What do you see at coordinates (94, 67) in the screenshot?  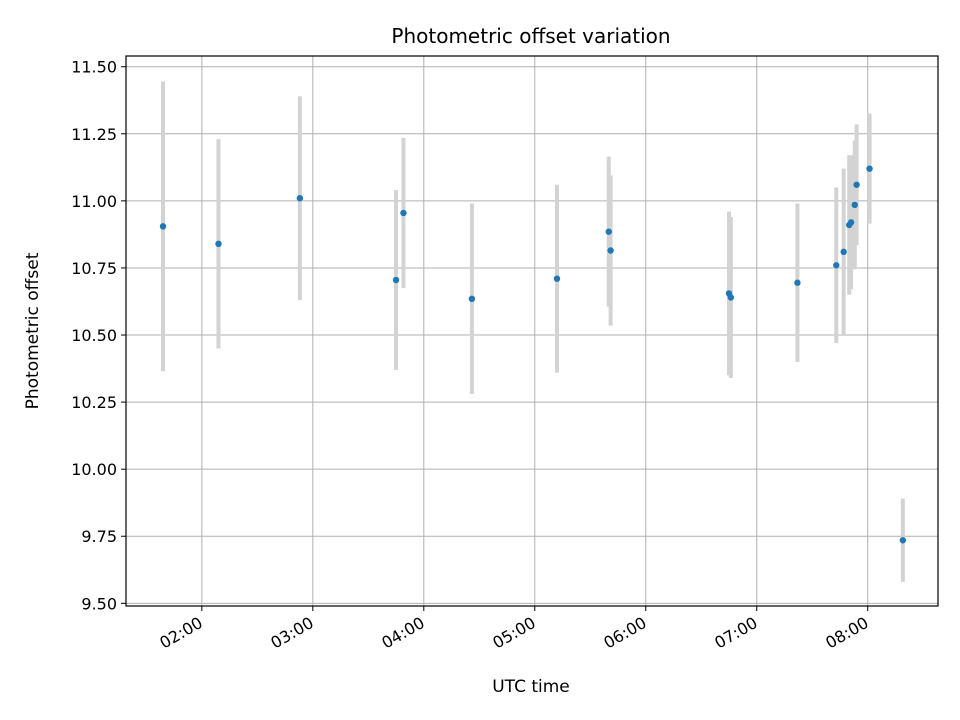 I see `y-tick-label: 11.50` at bounding box center [94, 67].